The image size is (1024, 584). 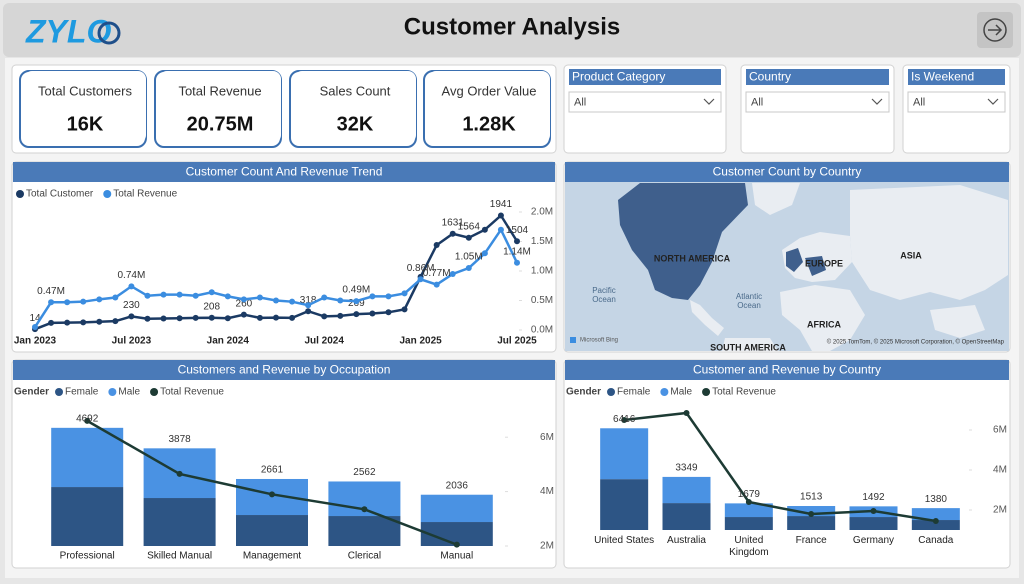 What do you see at coordinates (583, 392) in the screenshot?
I see `legend-title: Gender` at bounding box center [583, 392].